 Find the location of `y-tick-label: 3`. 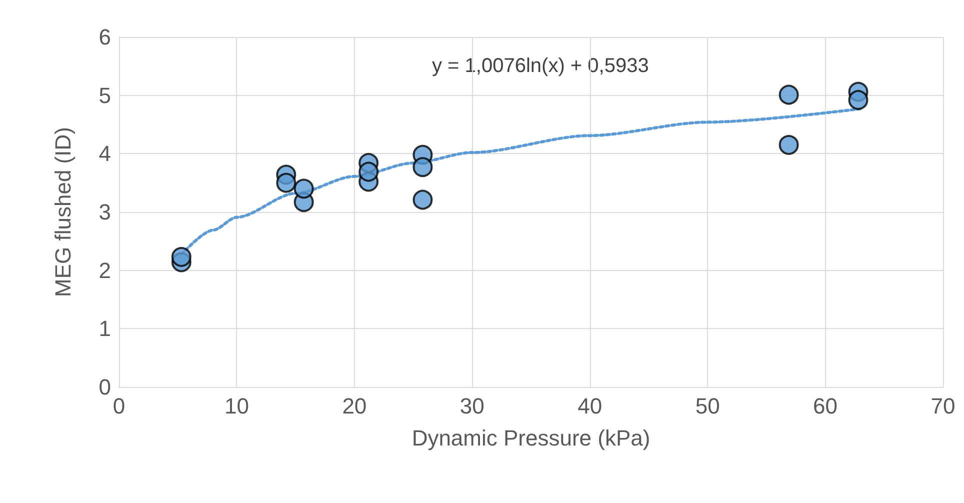

y-tick-label: 3 is located at coordinates (104, 212).